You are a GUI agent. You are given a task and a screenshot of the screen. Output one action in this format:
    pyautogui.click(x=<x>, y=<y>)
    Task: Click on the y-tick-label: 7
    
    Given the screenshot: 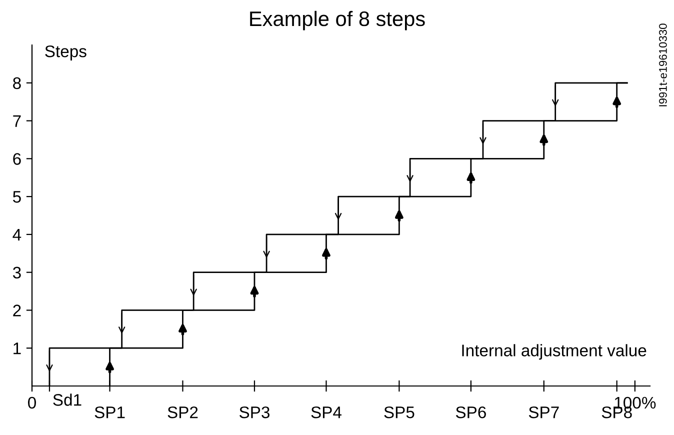 What is the action you would take?
    pyautogui.click(x=17, y=121)
    